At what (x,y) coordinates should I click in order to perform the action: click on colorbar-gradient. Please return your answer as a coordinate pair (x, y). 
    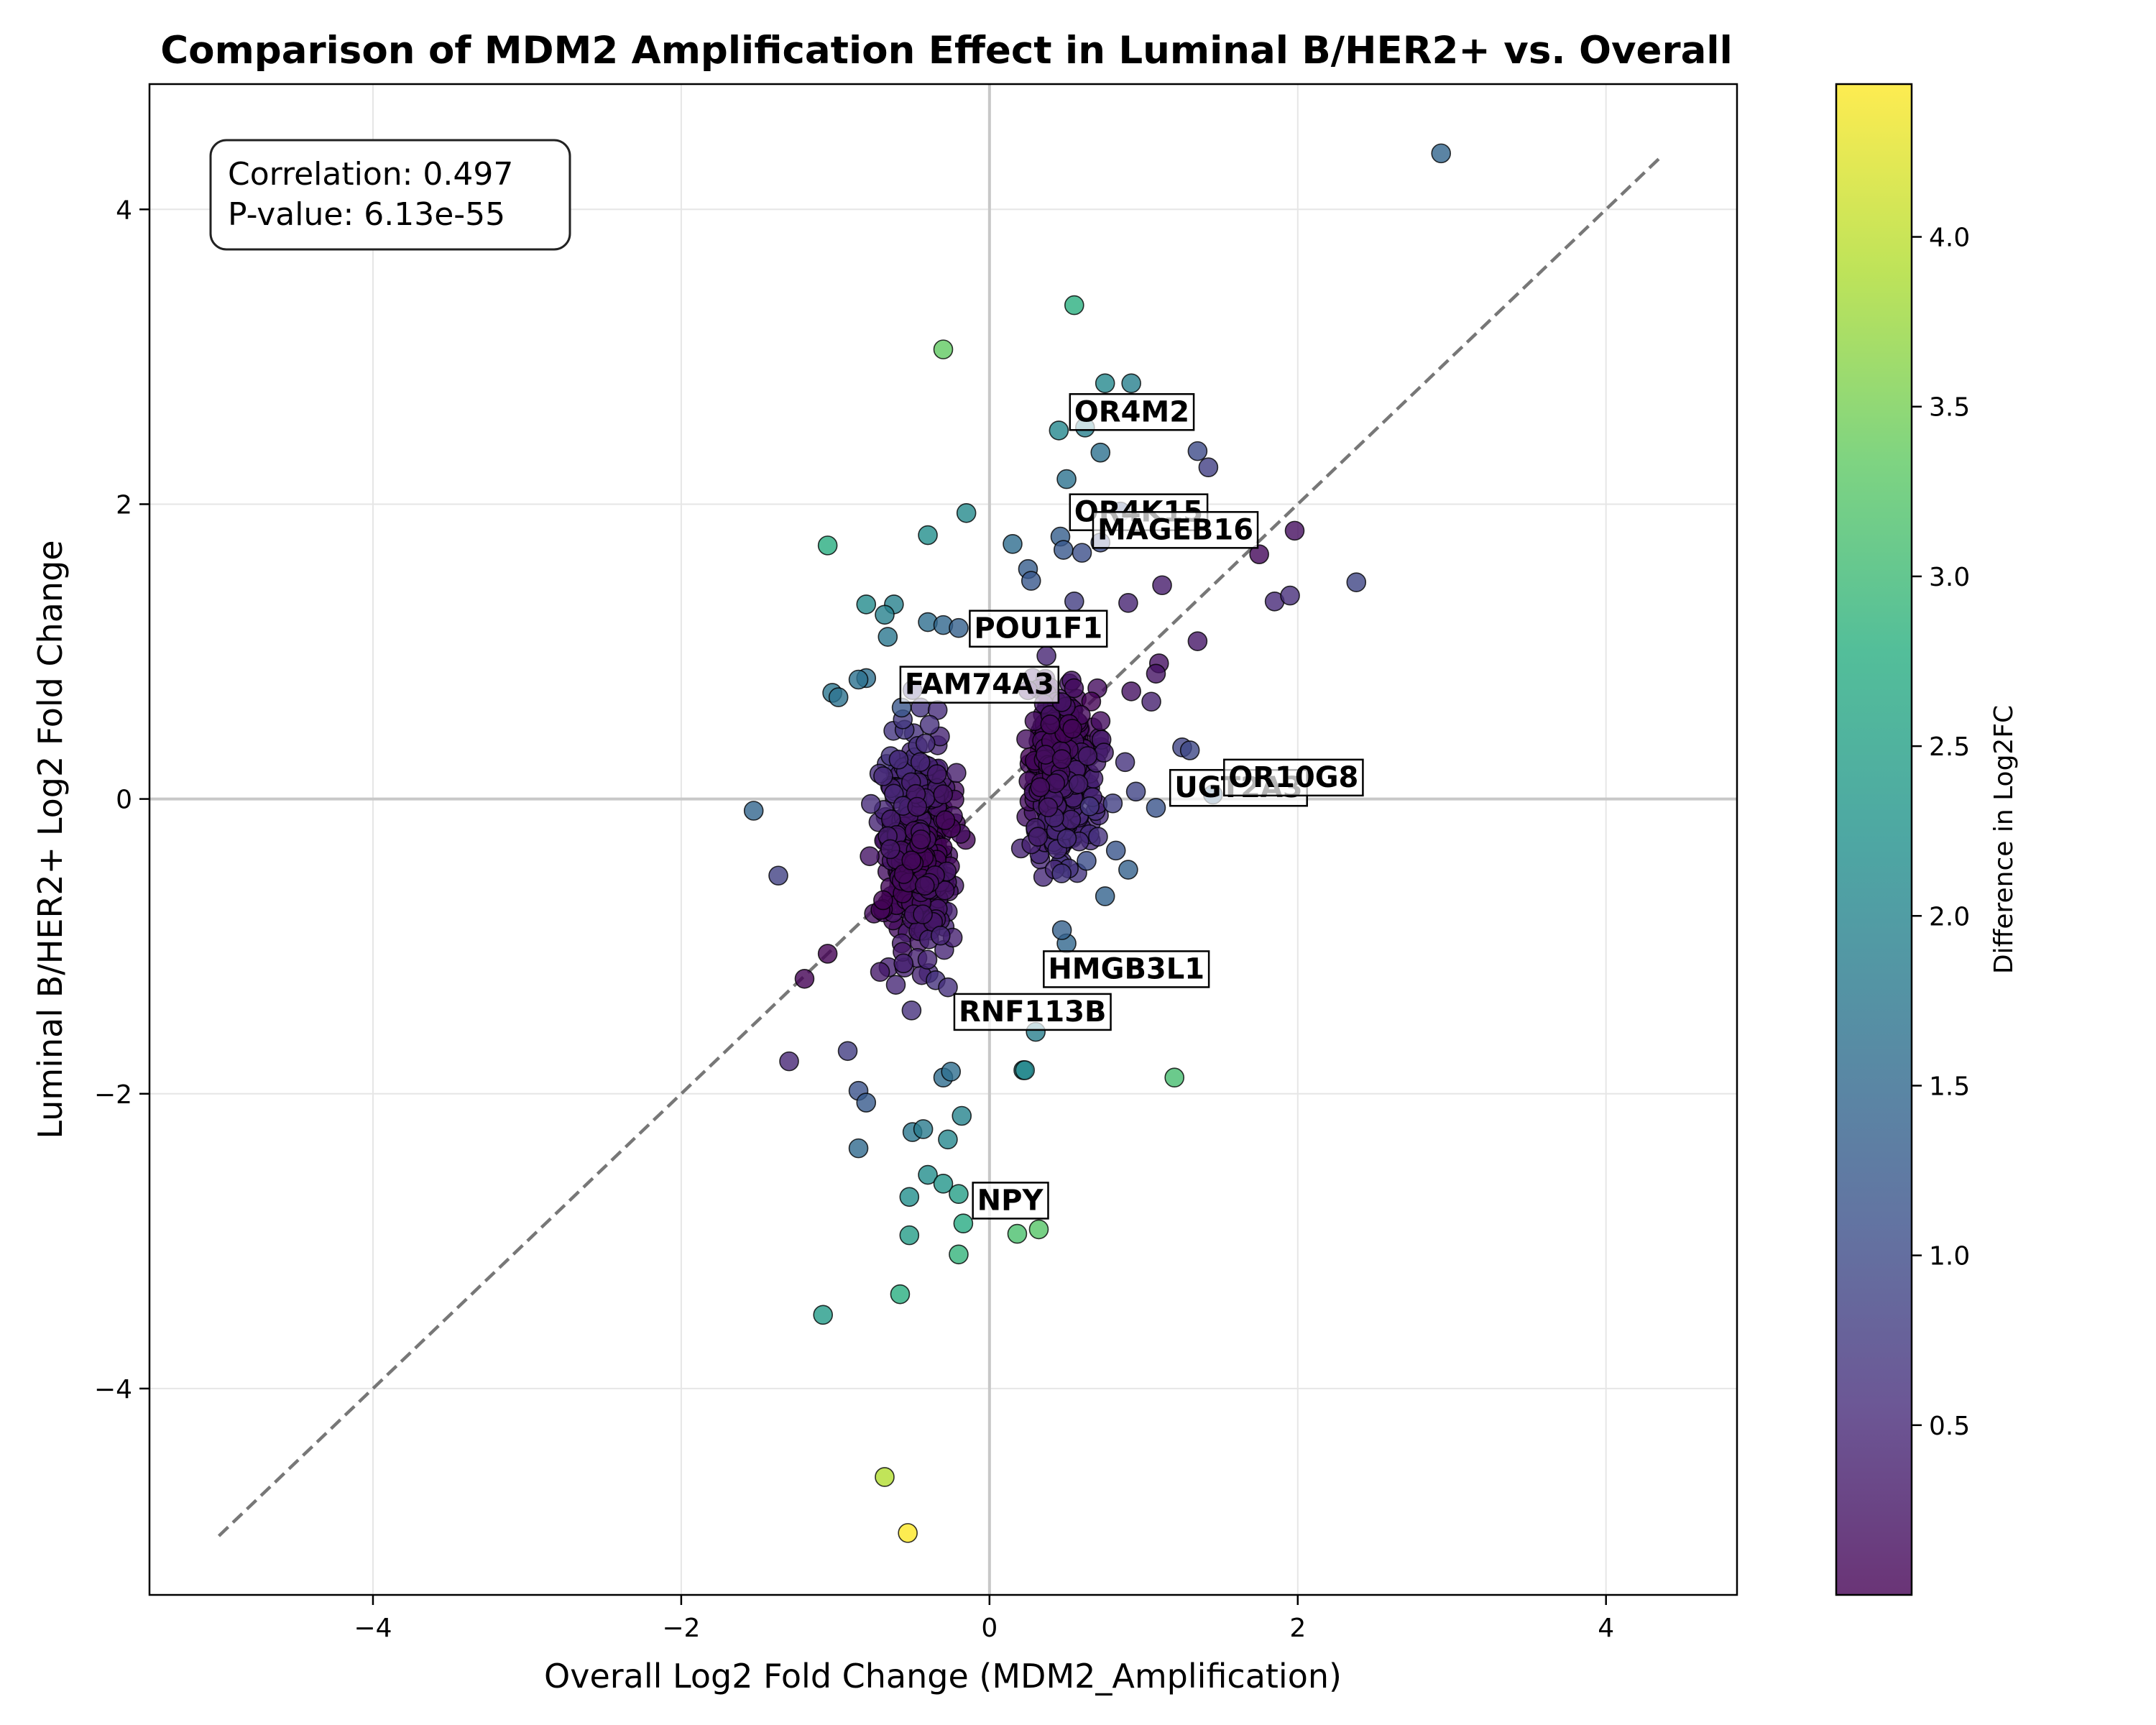
    Looking at the image, I should click on (1874, 839).